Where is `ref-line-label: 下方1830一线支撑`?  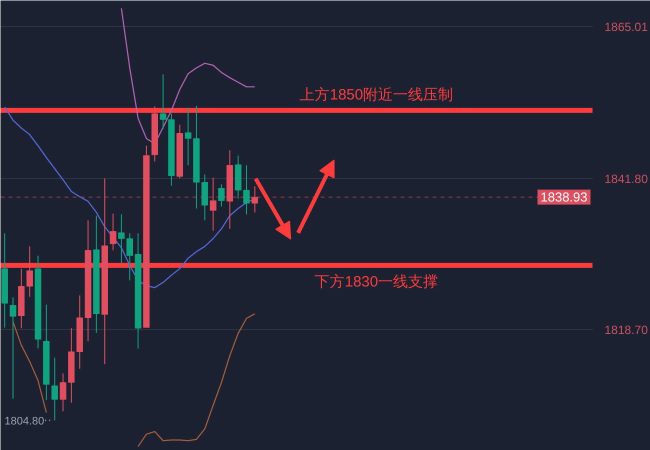 ref-line-label: 下方1830一线支撑 is located at coordinates (376, 281).